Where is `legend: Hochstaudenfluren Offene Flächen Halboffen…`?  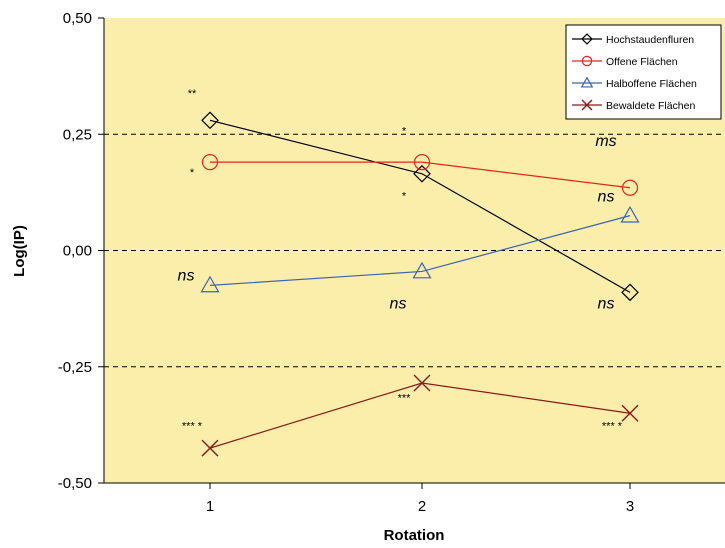 legend: Hochstaudenfluren Offene Flächen Halboffen… is located at coordinates (643, 72).